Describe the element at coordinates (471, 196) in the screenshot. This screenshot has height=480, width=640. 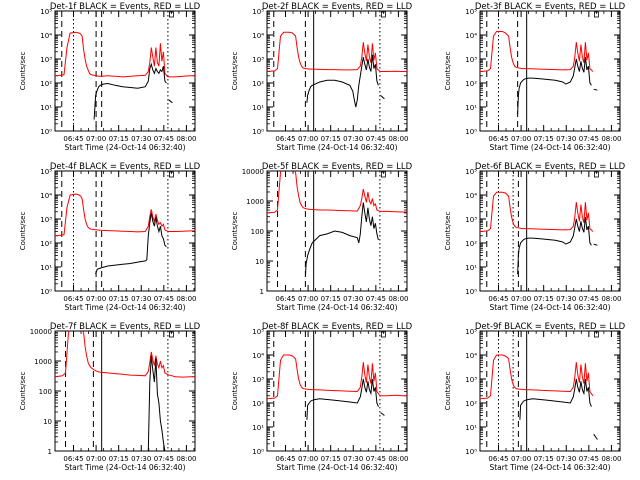
I see `y-tick-label: 10⁴` at that location.